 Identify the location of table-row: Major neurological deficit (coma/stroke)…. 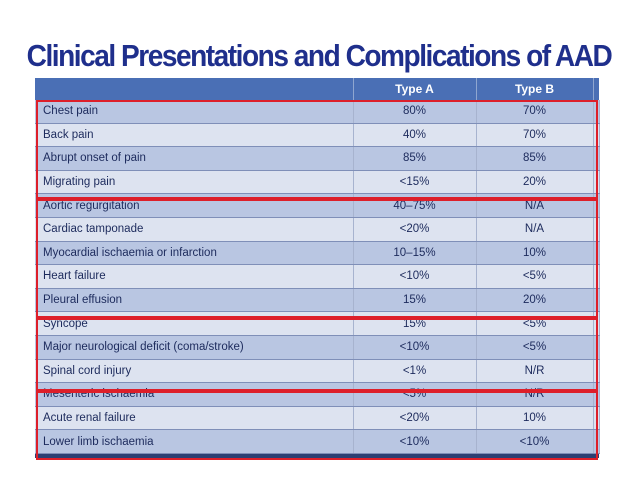
(317, 347).